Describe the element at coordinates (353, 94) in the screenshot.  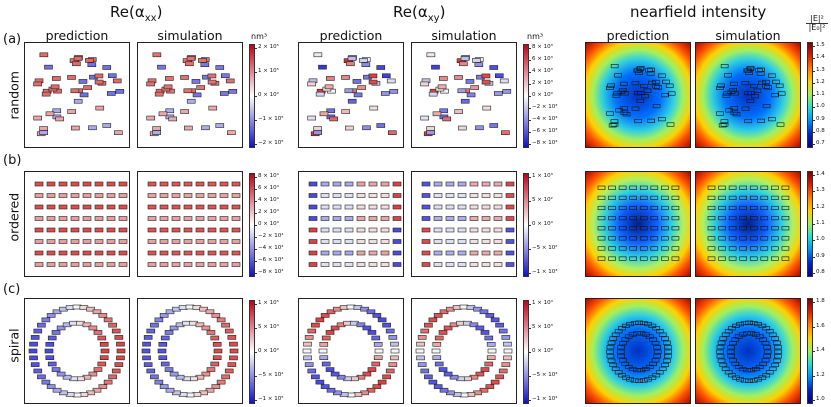
I see `dipole-map` at that location.